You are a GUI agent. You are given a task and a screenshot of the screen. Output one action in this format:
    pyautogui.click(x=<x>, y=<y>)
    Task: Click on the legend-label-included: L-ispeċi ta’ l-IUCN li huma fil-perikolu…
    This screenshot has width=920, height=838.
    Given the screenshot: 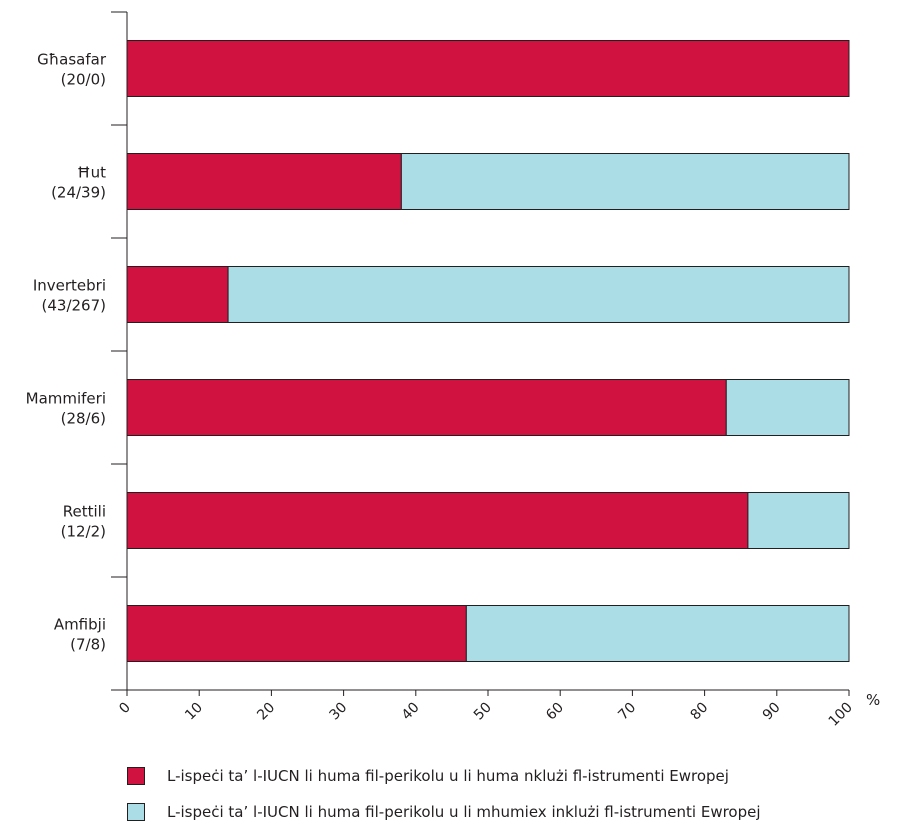 What is the action you would take?
    pyautogui.click(x=448, y=776)
    